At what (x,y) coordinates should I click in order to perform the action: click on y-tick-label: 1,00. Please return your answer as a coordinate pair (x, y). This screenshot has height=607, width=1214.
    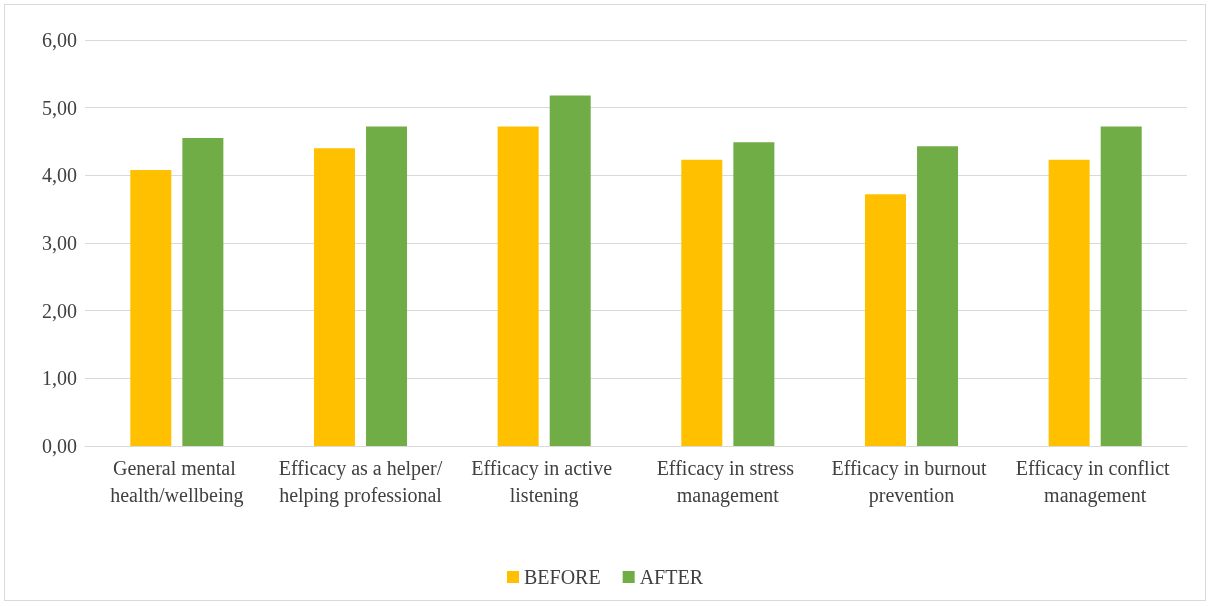
    Looking at the image, I should click on (59, 378).